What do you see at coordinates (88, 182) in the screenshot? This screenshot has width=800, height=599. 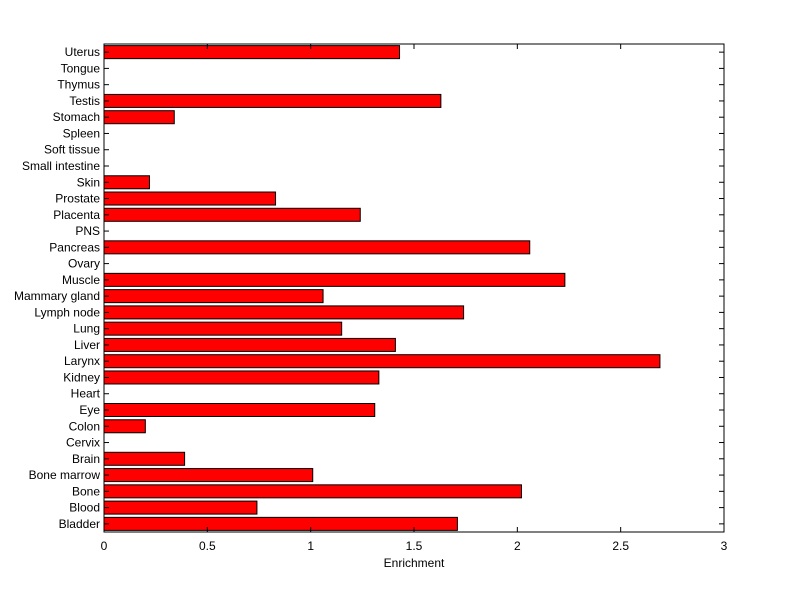 I see `y-tick-label: Skin` at bounding box center [88, 182].